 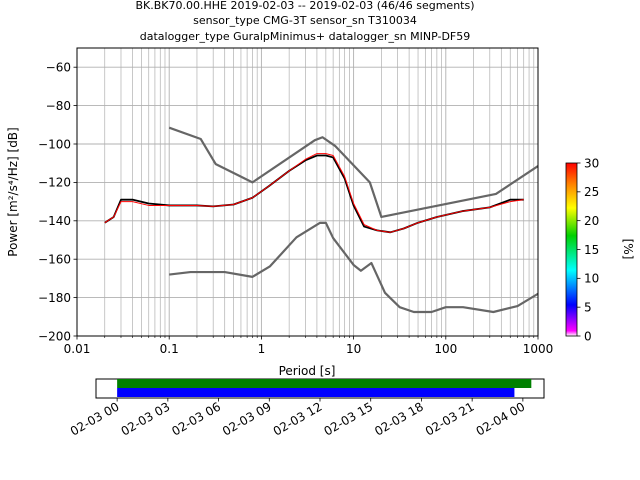 I want to click on coverage-tick-label: 02-03 09, so click(x=247, y=418).